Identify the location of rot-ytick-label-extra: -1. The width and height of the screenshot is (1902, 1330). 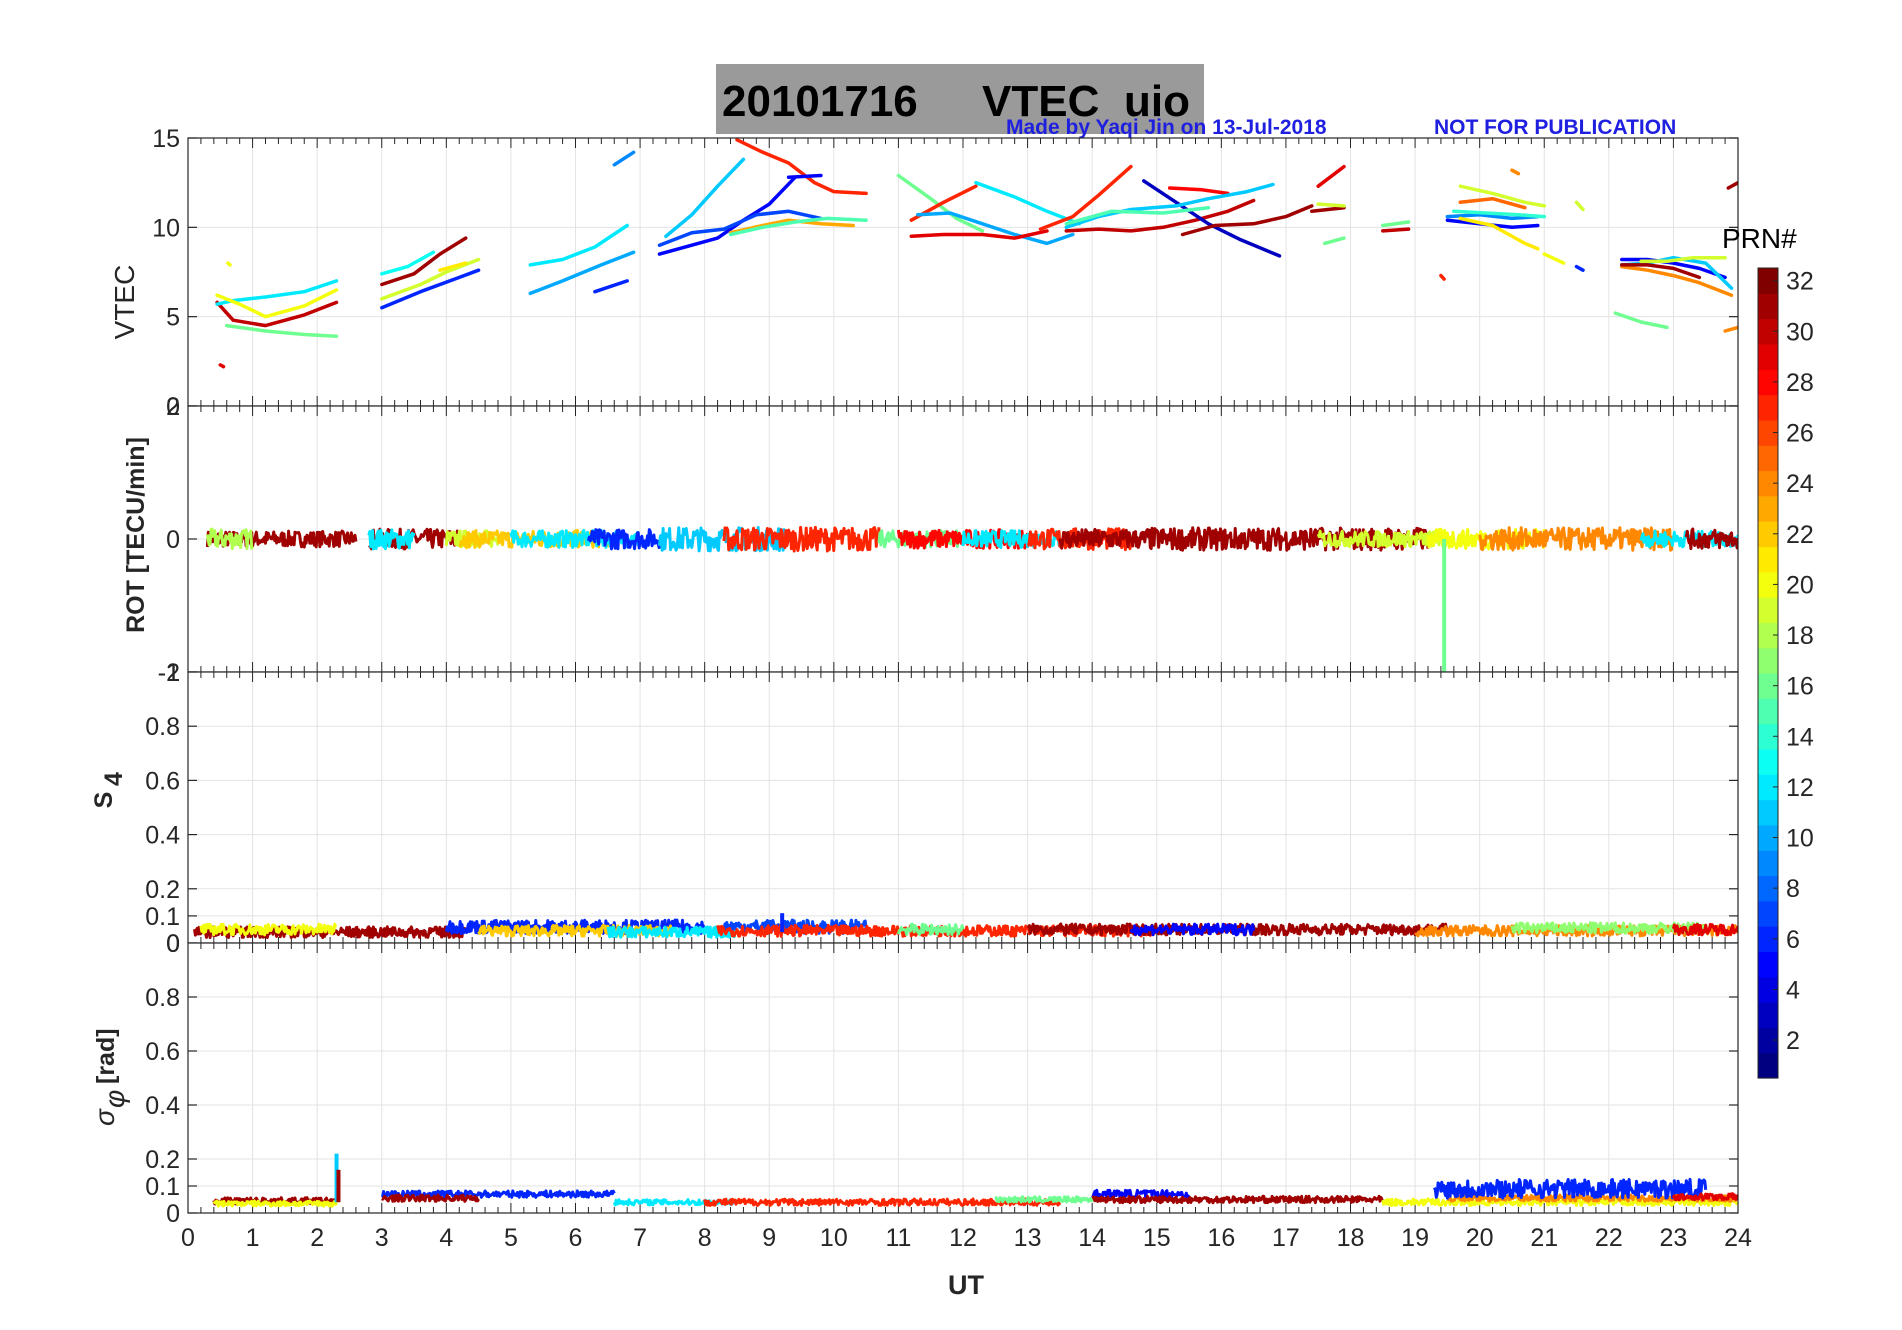
(169, 673).